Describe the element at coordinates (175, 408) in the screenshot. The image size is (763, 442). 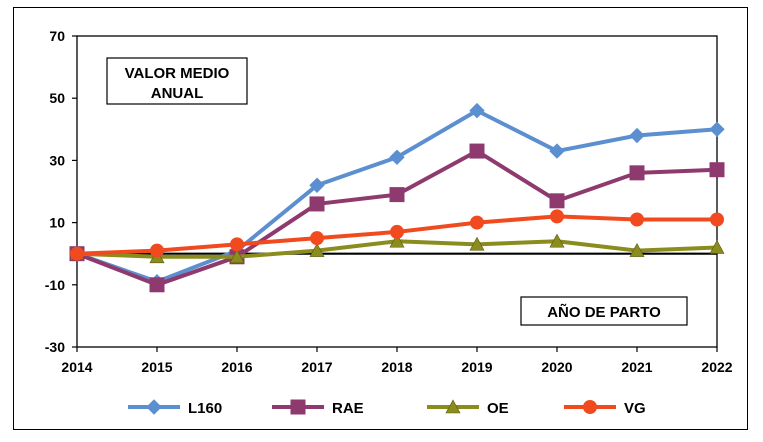
I see `legend-item-l160: L160` at that location.